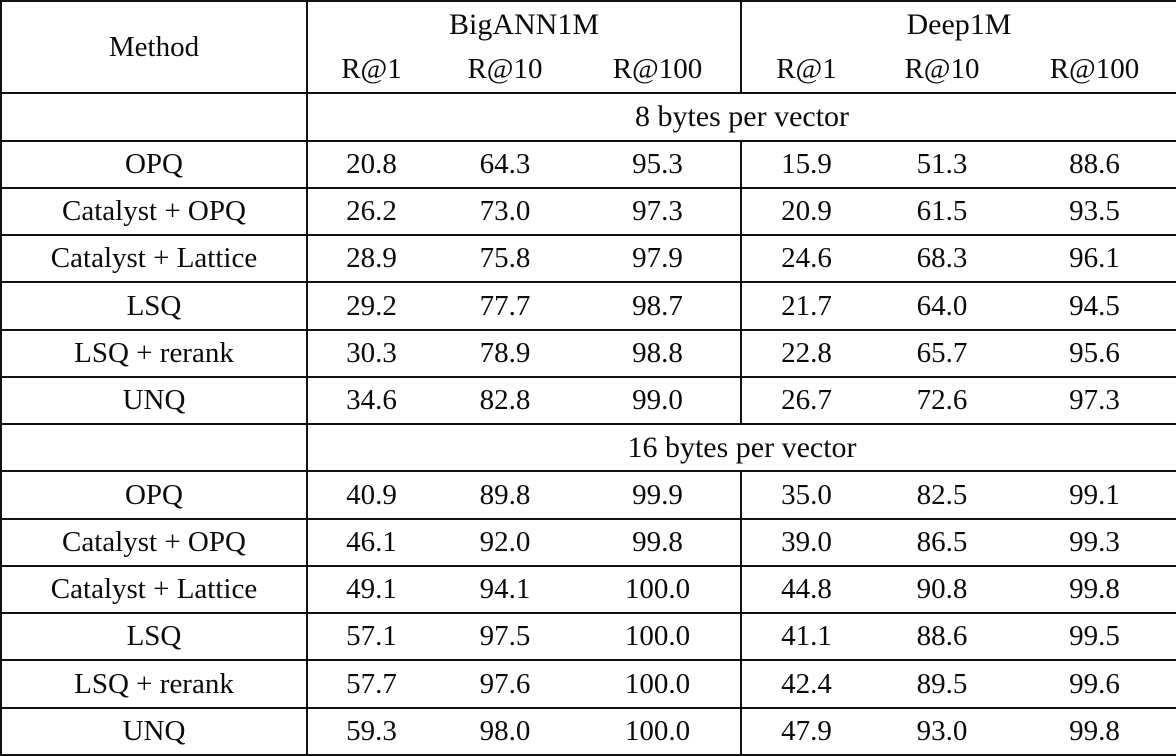  I want to click on metric-header-bigann-r10: R@10, so click(505, 69).